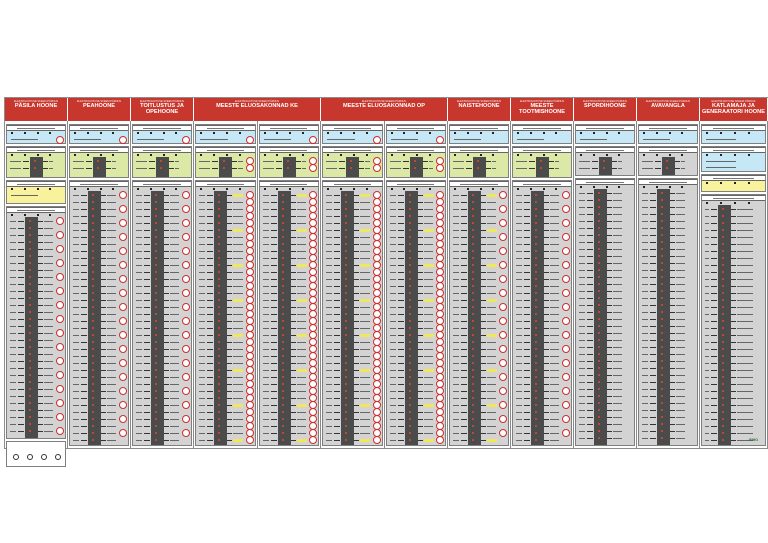  Describe the element at coordinates (668, 109) in the screenshot. I see `section-header: ELEKTRIJAOTUSE SKEEM PÄRNUS AVAVANGLA` at that location.